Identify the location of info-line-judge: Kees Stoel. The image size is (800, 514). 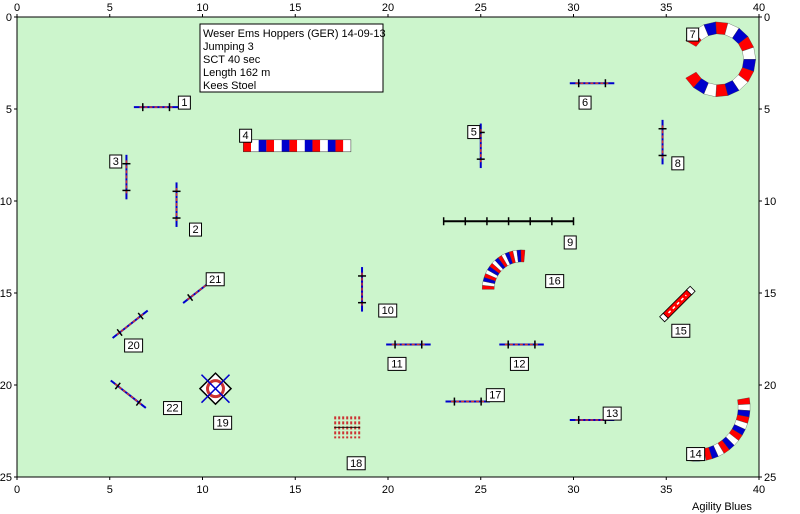
(229, 86).